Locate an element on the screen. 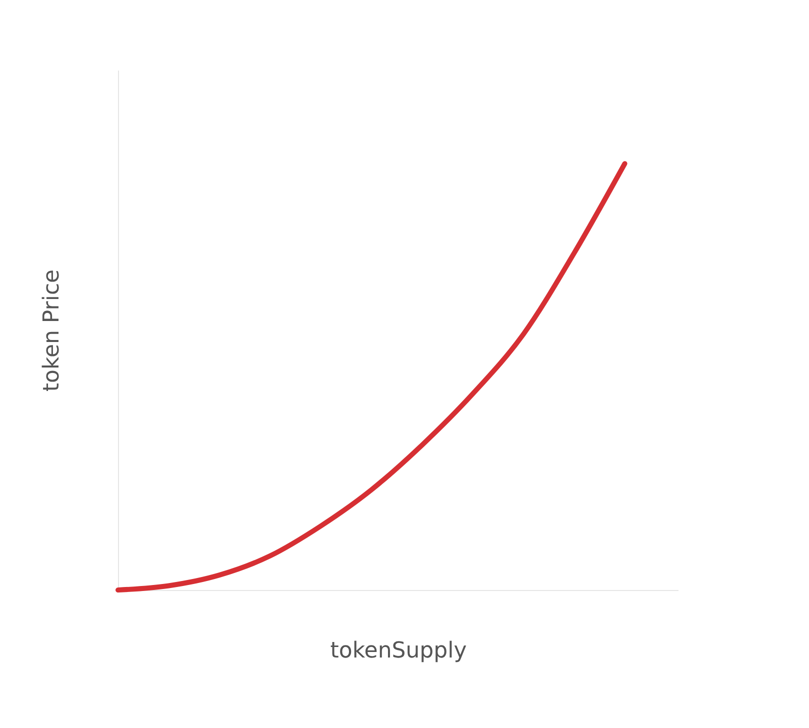 The width and height of the screenshot is (809, 728). x-axis-title: tokenSupply is located at coordinates (398, 651).